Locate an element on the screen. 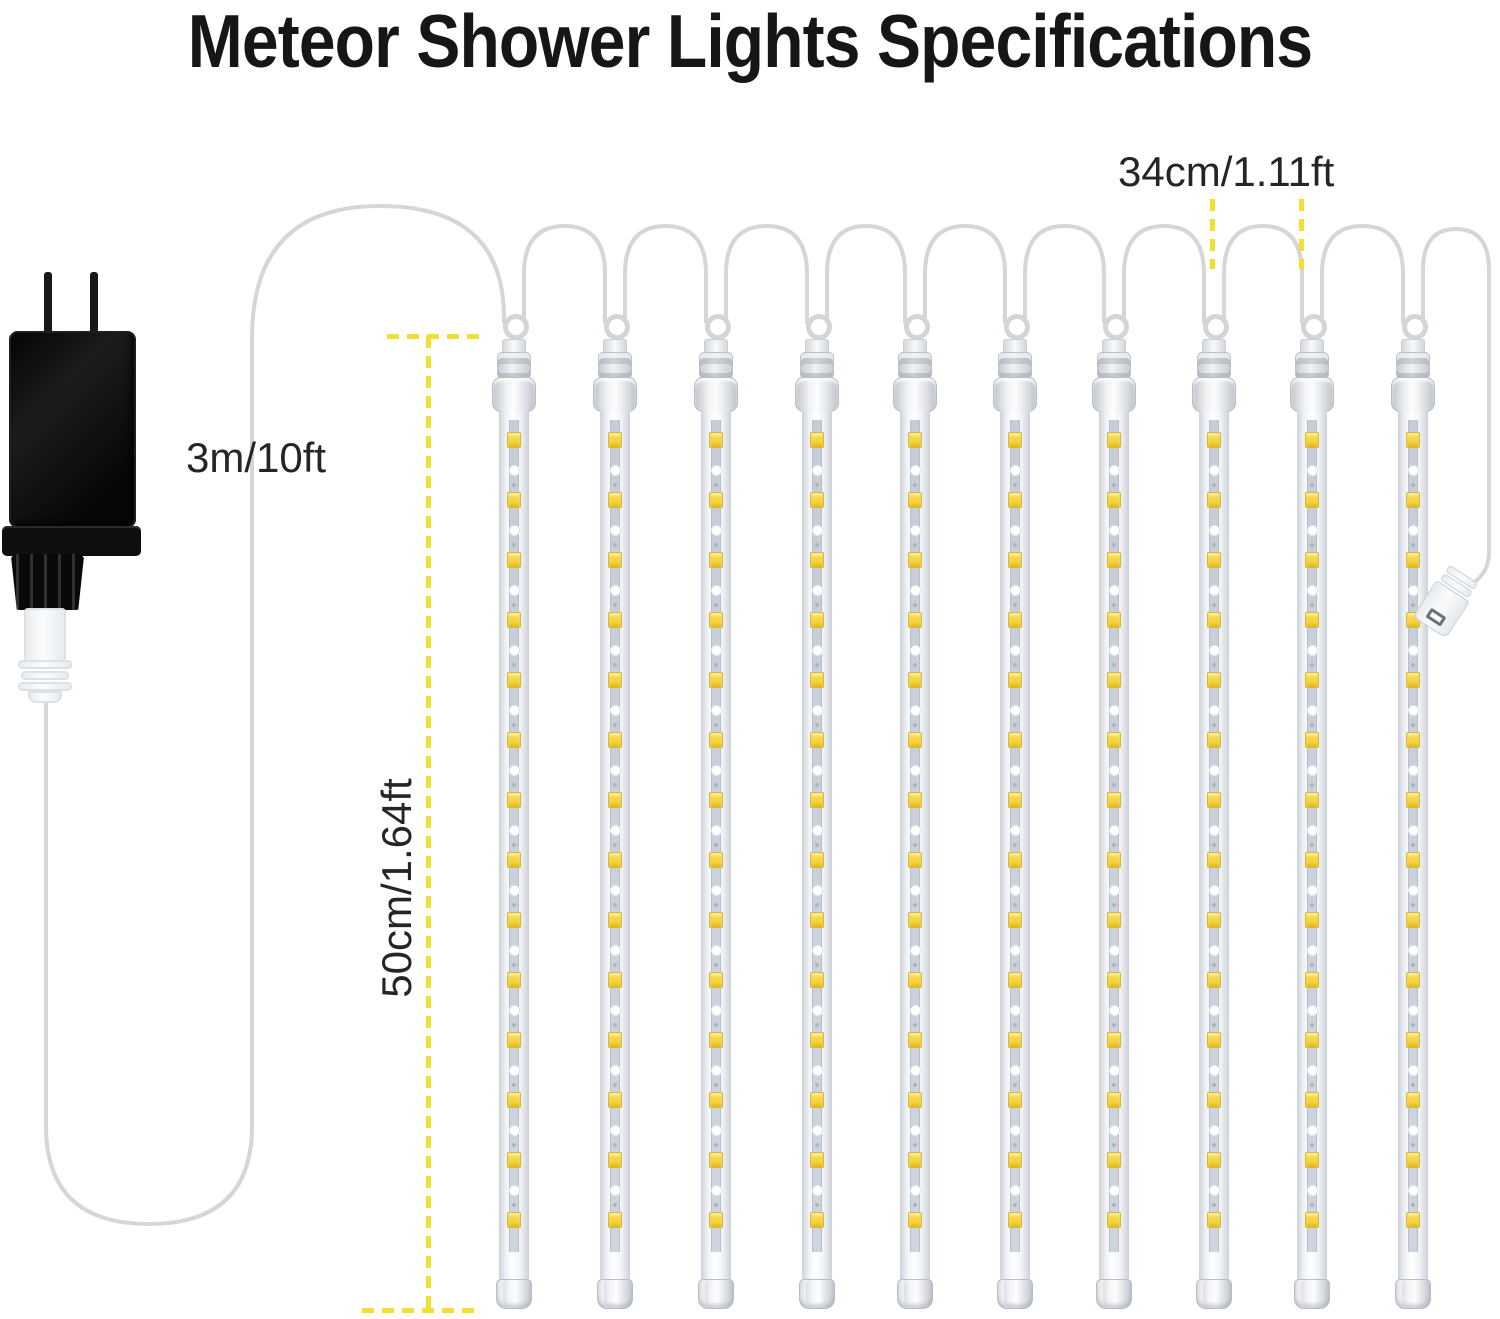 This screenshot has height=1319, width=1500. length-dash-top is located at coordinates (433, 336).